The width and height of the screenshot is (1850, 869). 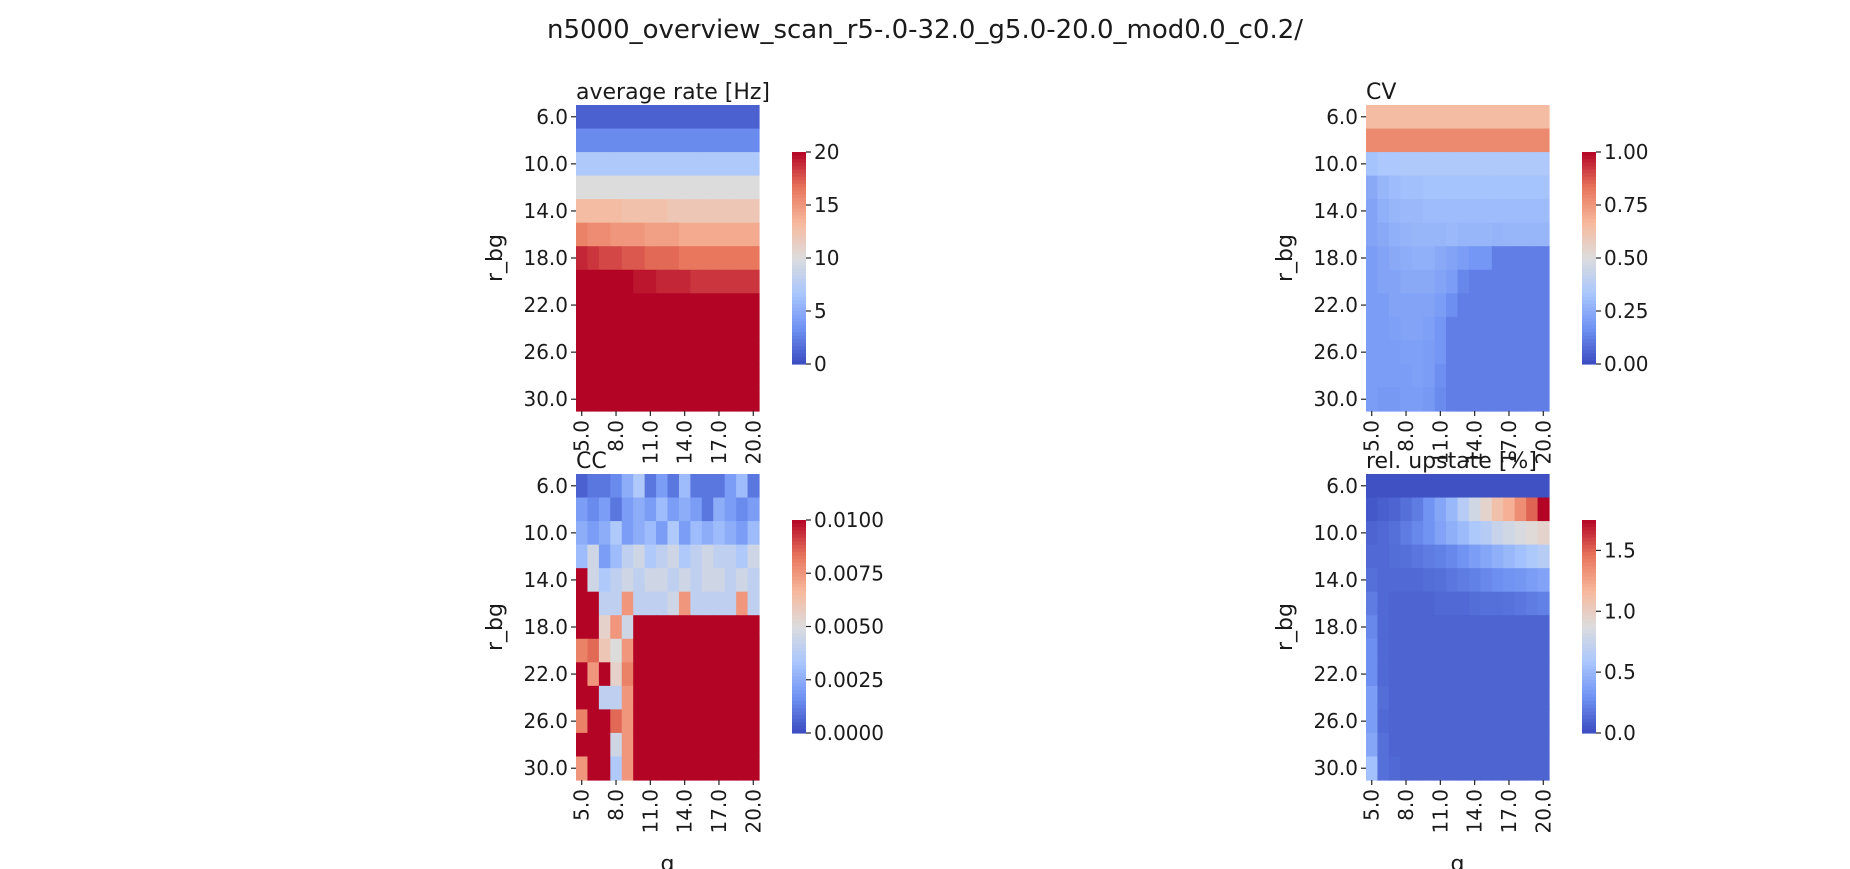 I want to click on colorbar-tick-label: 0.0100, so click(x=849, y=520).